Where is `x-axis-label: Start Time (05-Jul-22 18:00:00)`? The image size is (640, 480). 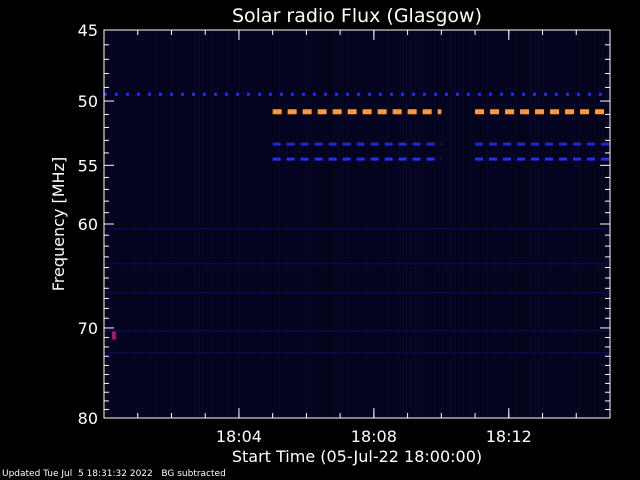 x-axis-label: Start Time (05-Jul-22 18:00:00) is located at coordinates (357, 456).